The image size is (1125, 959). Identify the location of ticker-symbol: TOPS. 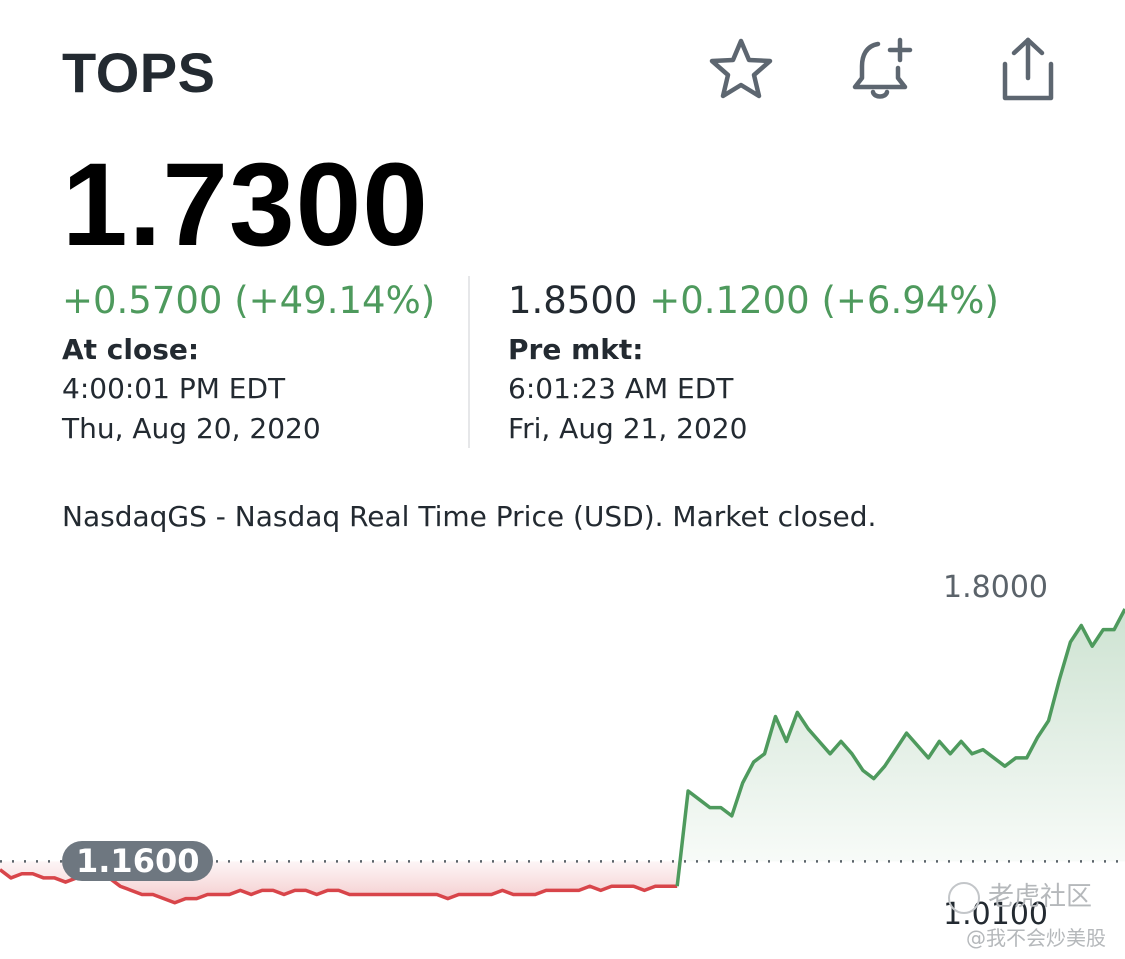
(139, 72).